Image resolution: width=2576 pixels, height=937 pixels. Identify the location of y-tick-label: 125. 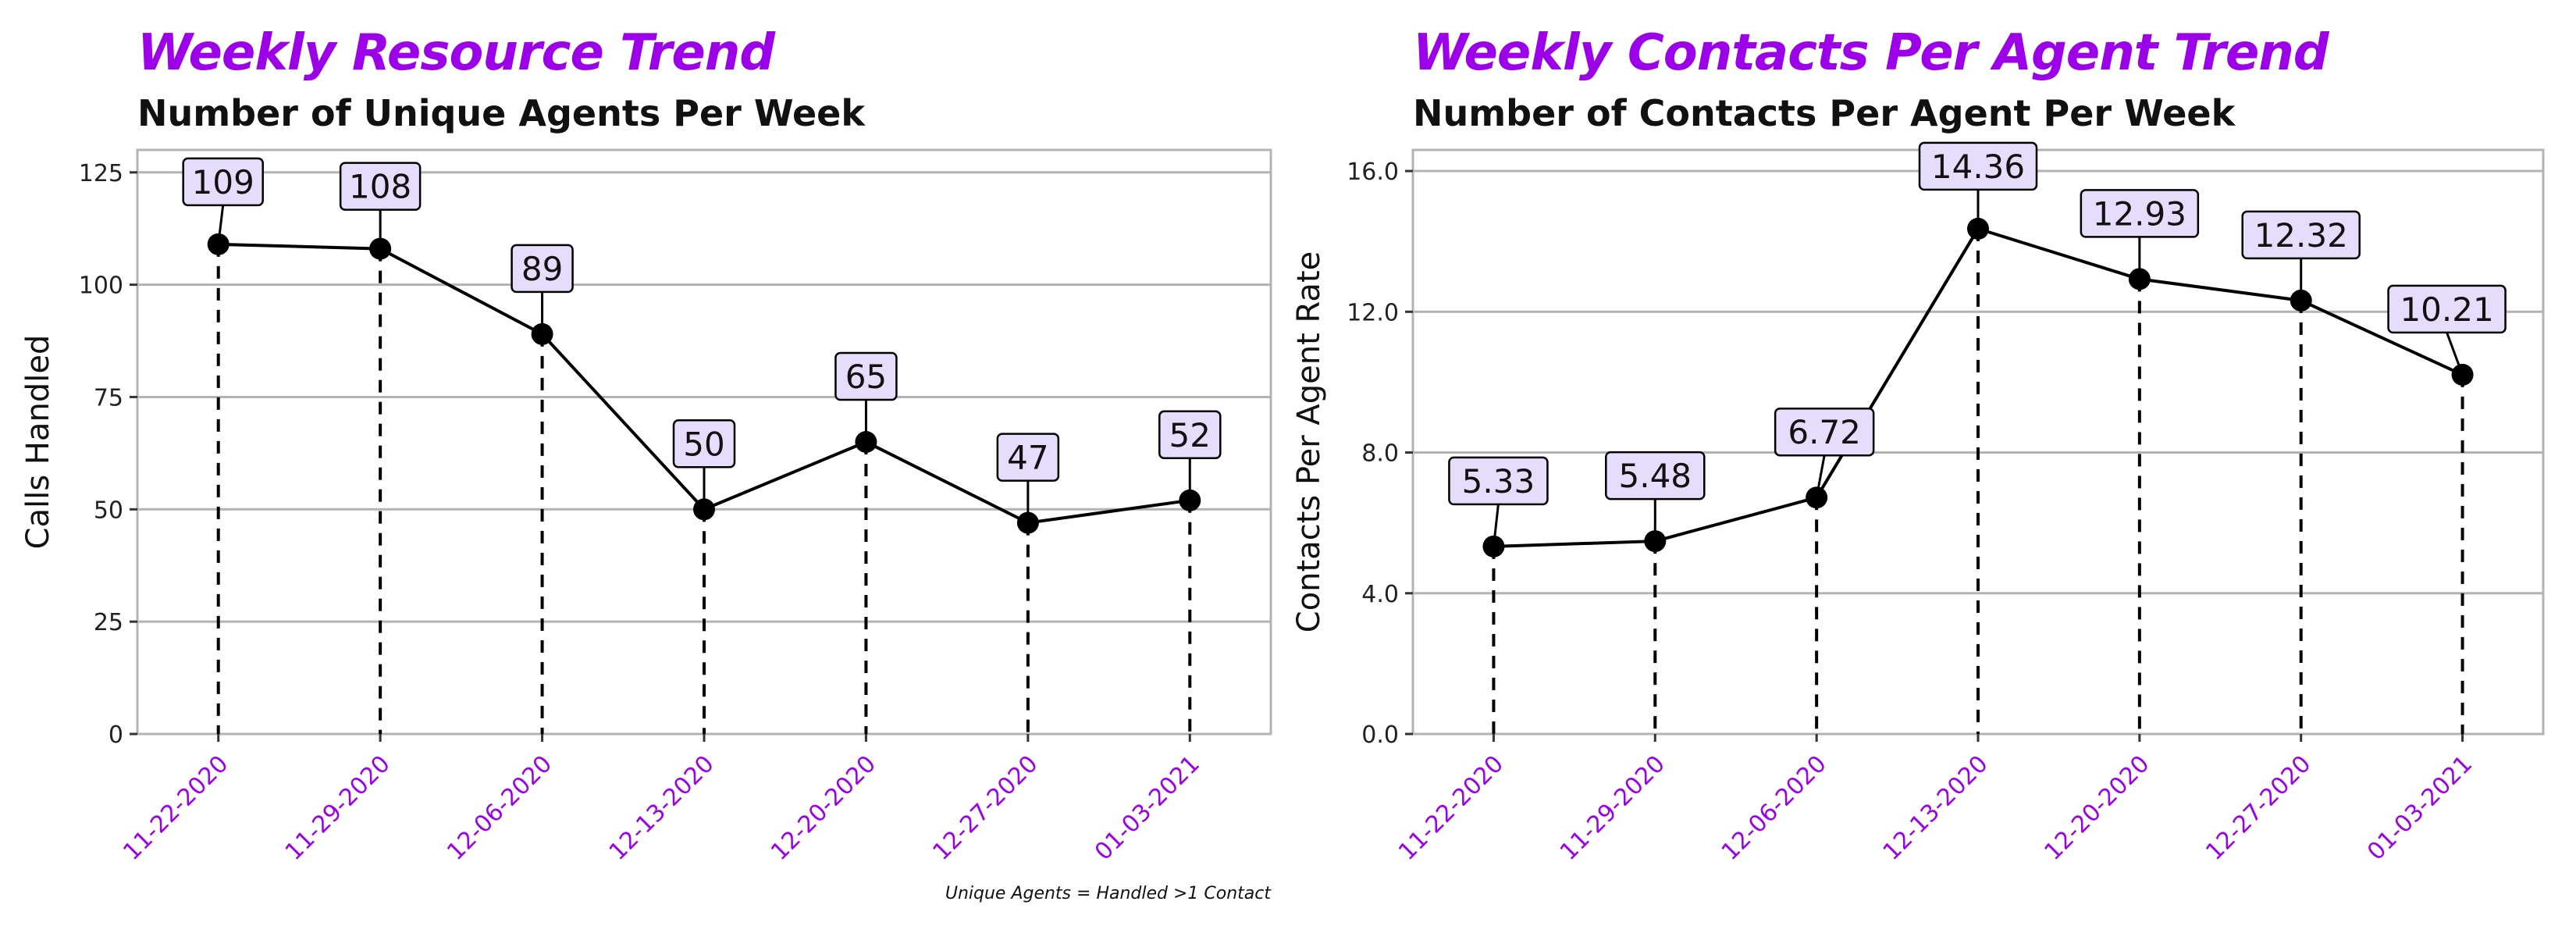
(101, 173).